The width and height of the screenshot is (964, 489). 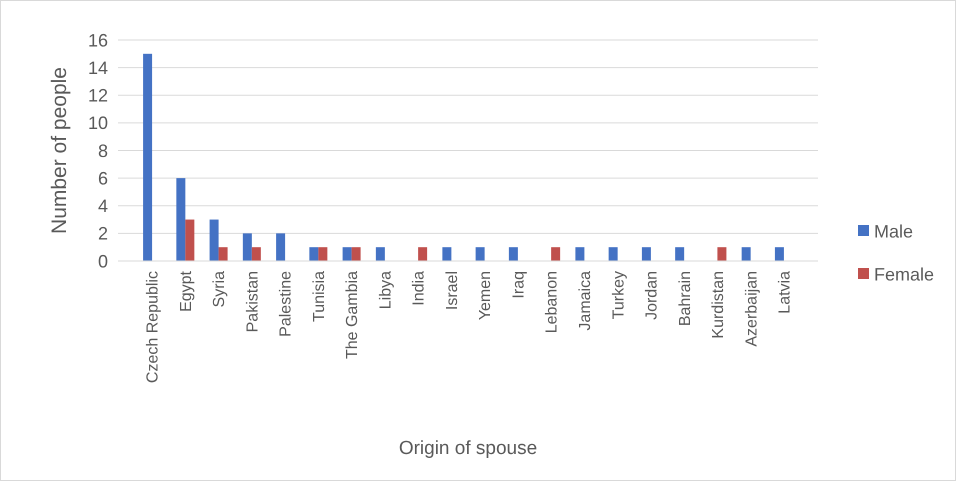 I want to click on x-tick-label: Turkey, so click(x=619, y=295).